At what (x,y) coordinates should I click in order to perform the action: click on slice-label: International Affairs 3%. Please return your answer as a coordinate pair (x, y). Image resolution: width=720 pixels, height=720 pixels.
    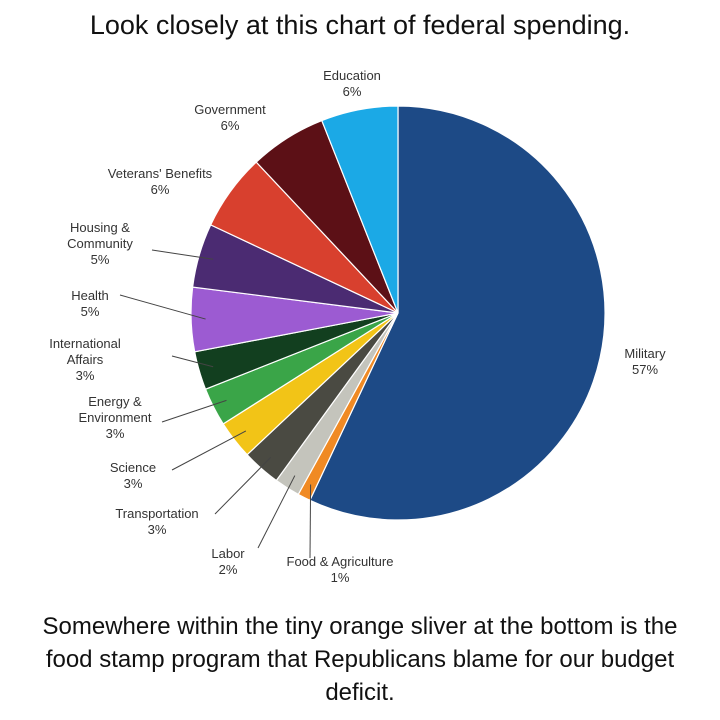
    Looking at the image, I should click on (85, 360).